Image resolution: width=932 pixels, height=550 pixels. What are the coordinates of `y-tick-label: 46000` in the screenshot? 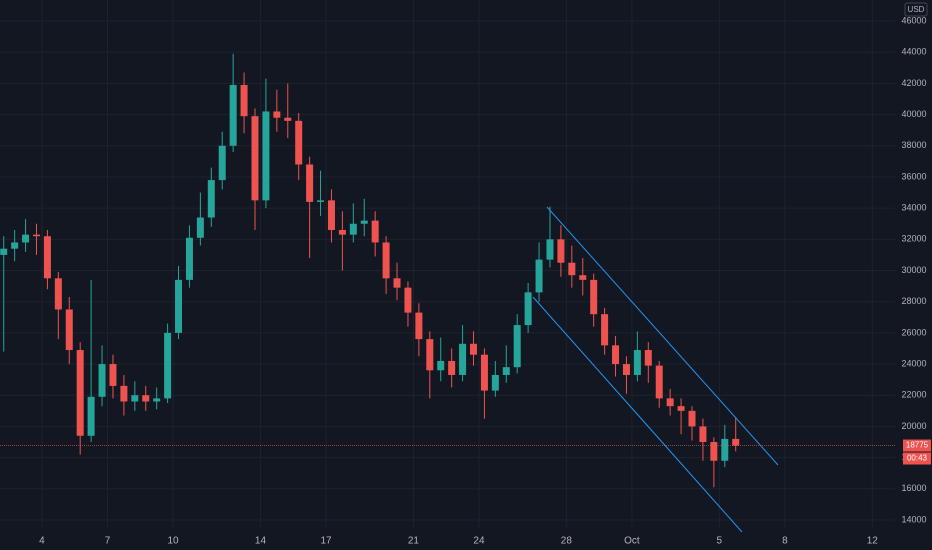 It's located at (913, 20).